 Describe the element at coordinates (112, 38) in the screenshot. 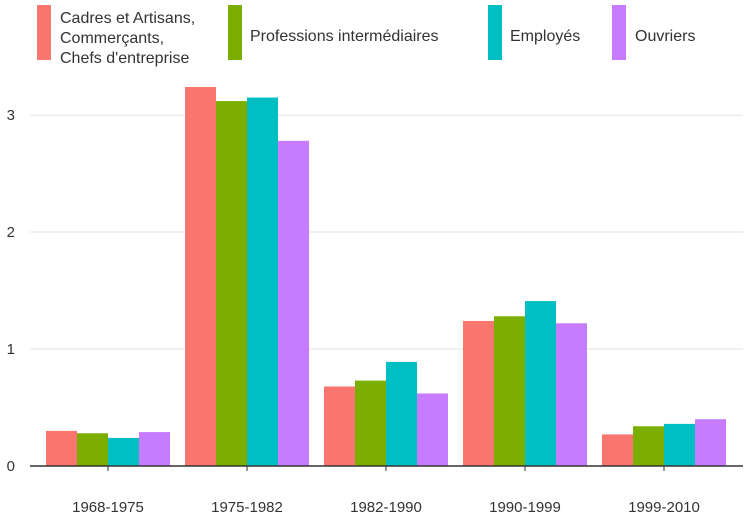

I see `legend-label: Commerçants,` at that location.